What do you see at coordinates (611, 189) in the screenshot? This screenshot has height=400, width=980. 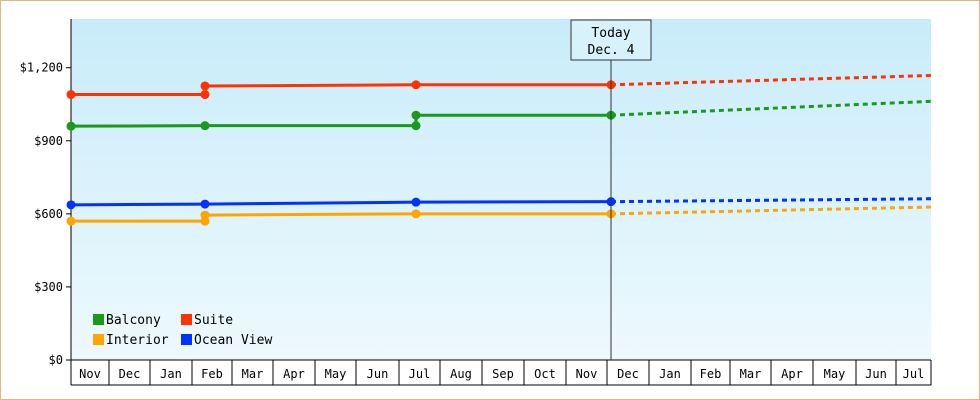 I see `today-marker: Today Dec. 4` at bounding box center [611, 189].